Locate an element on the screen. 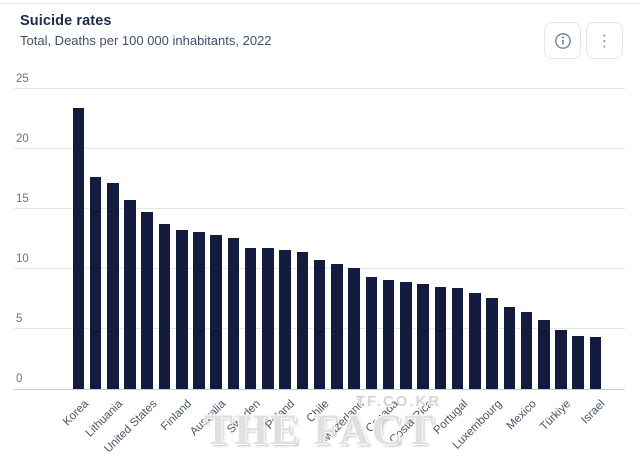  y-tick-label: 5 is located at coordinates (19, 318).